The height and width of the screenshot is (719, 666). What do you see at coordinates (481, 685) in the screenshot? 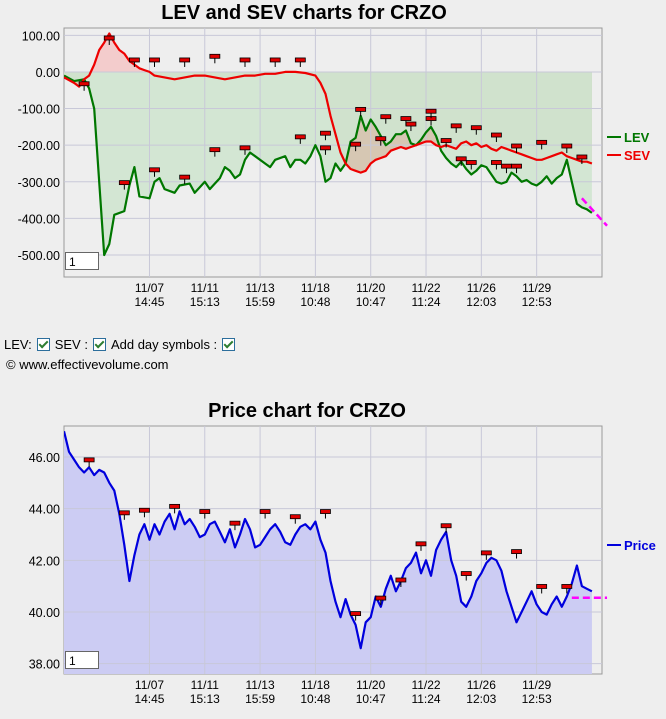
I see `price-x-tick-date: 11/26` at bounding box center [481, 685].